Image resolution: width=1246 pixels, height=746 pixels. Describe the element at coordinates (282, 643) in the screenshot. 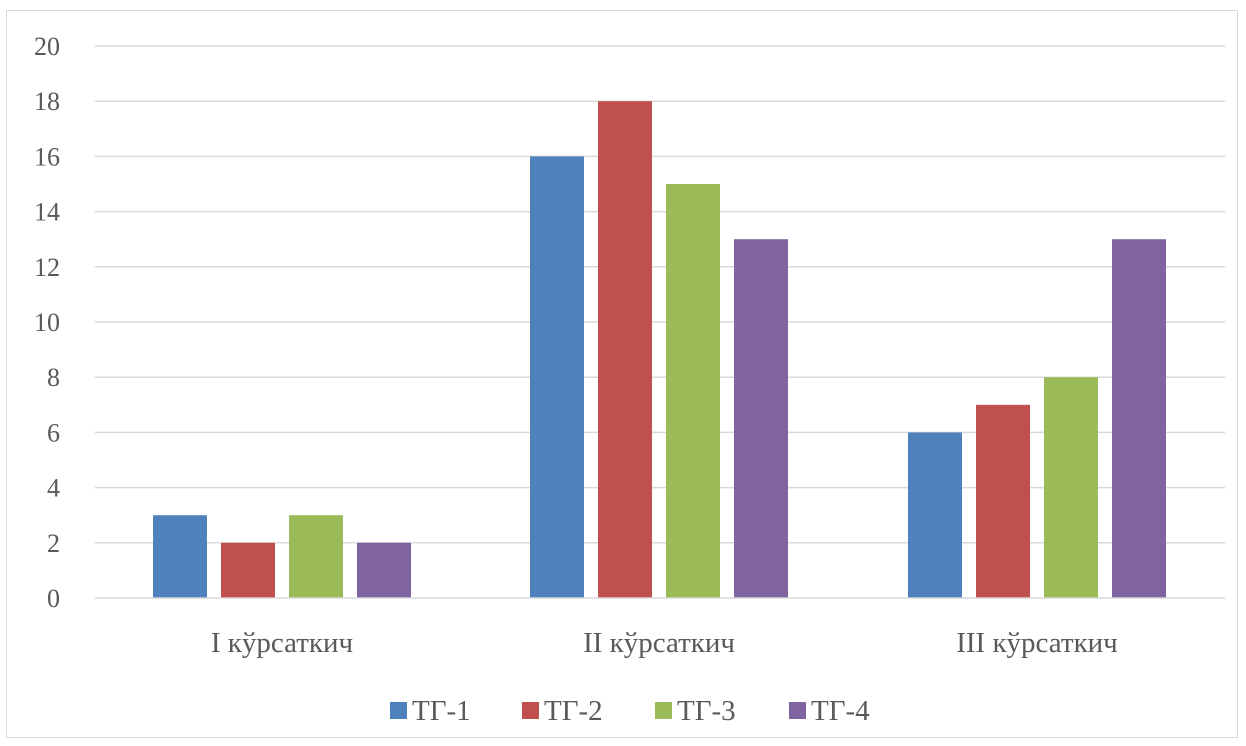

I see `x-category-label: I кўрсаткич` at that location.